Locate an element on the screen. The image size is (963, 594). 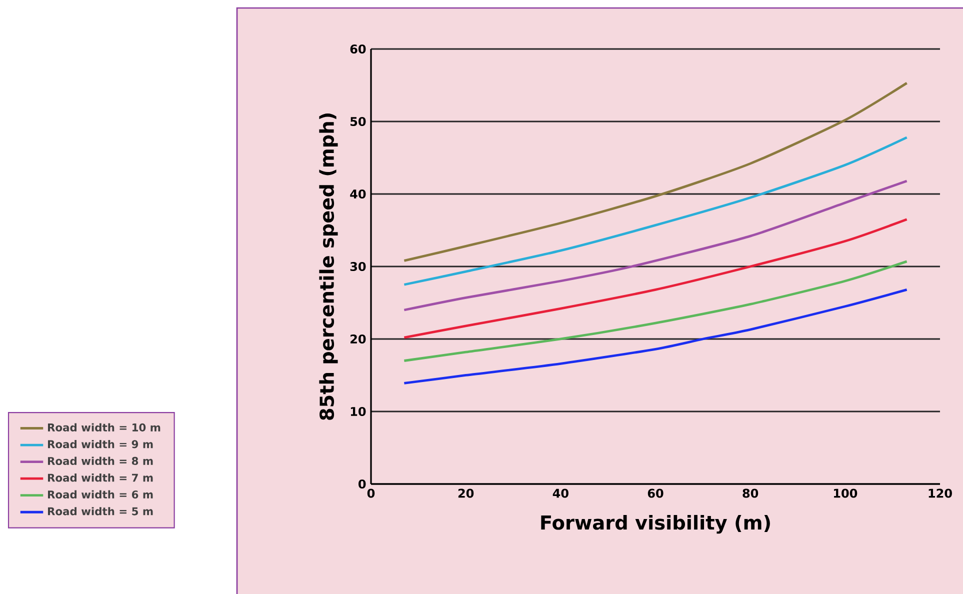
x-tick-label: 80 is located at coordinates (750, 493).